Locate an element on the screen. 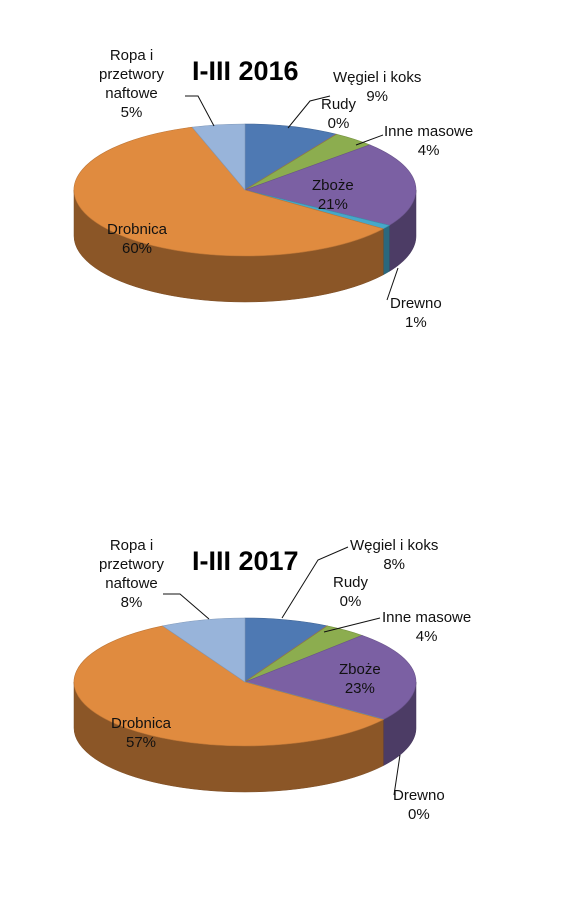 Image resolution: width=573 pixels, height=918 pixels. label-value: 5% is located at coordinates (131, 112).